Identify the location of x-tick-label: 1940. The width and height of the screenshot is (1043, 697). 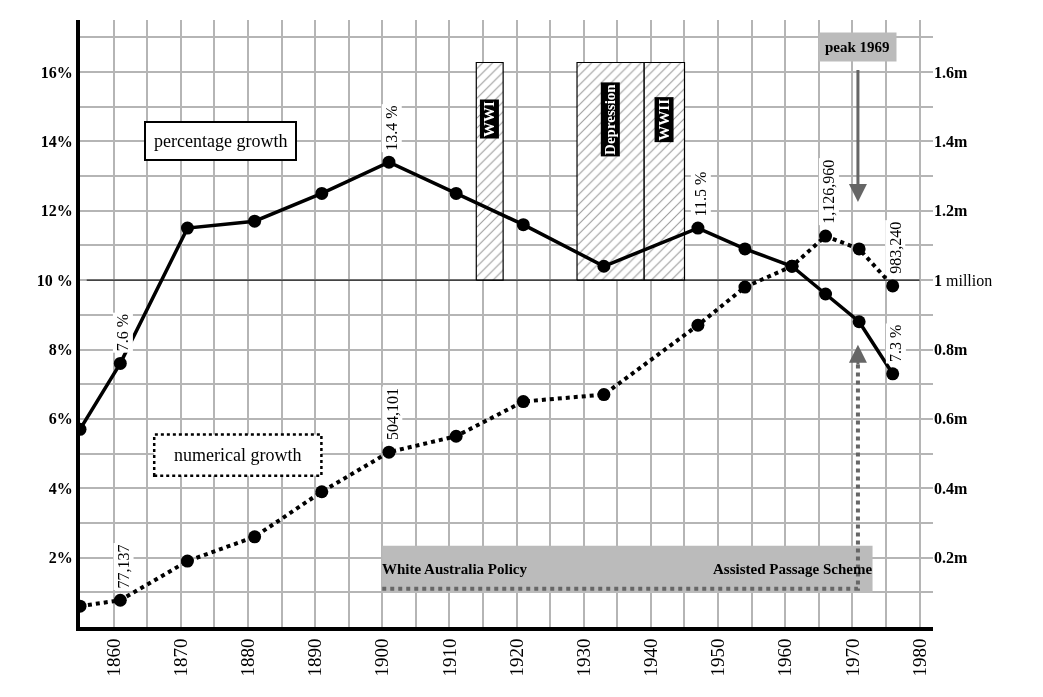
(651, 657).